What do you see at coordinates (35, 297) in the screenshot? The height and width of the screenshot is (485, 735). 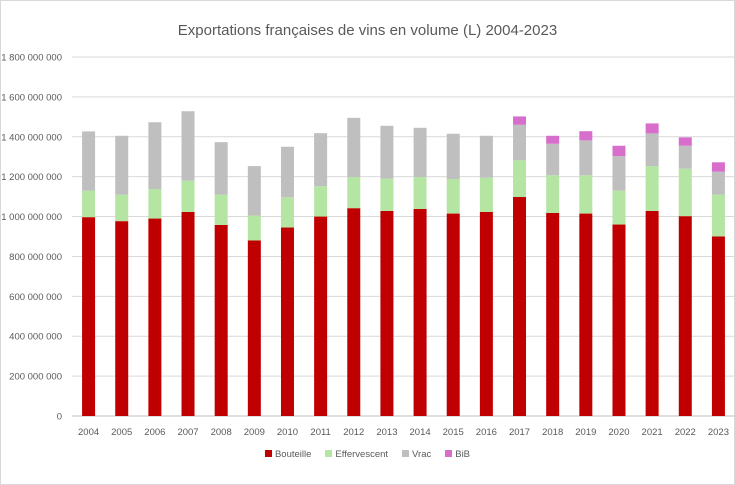 I see `y-tick-label: 600 000 000` at bounding box center [35, 297].